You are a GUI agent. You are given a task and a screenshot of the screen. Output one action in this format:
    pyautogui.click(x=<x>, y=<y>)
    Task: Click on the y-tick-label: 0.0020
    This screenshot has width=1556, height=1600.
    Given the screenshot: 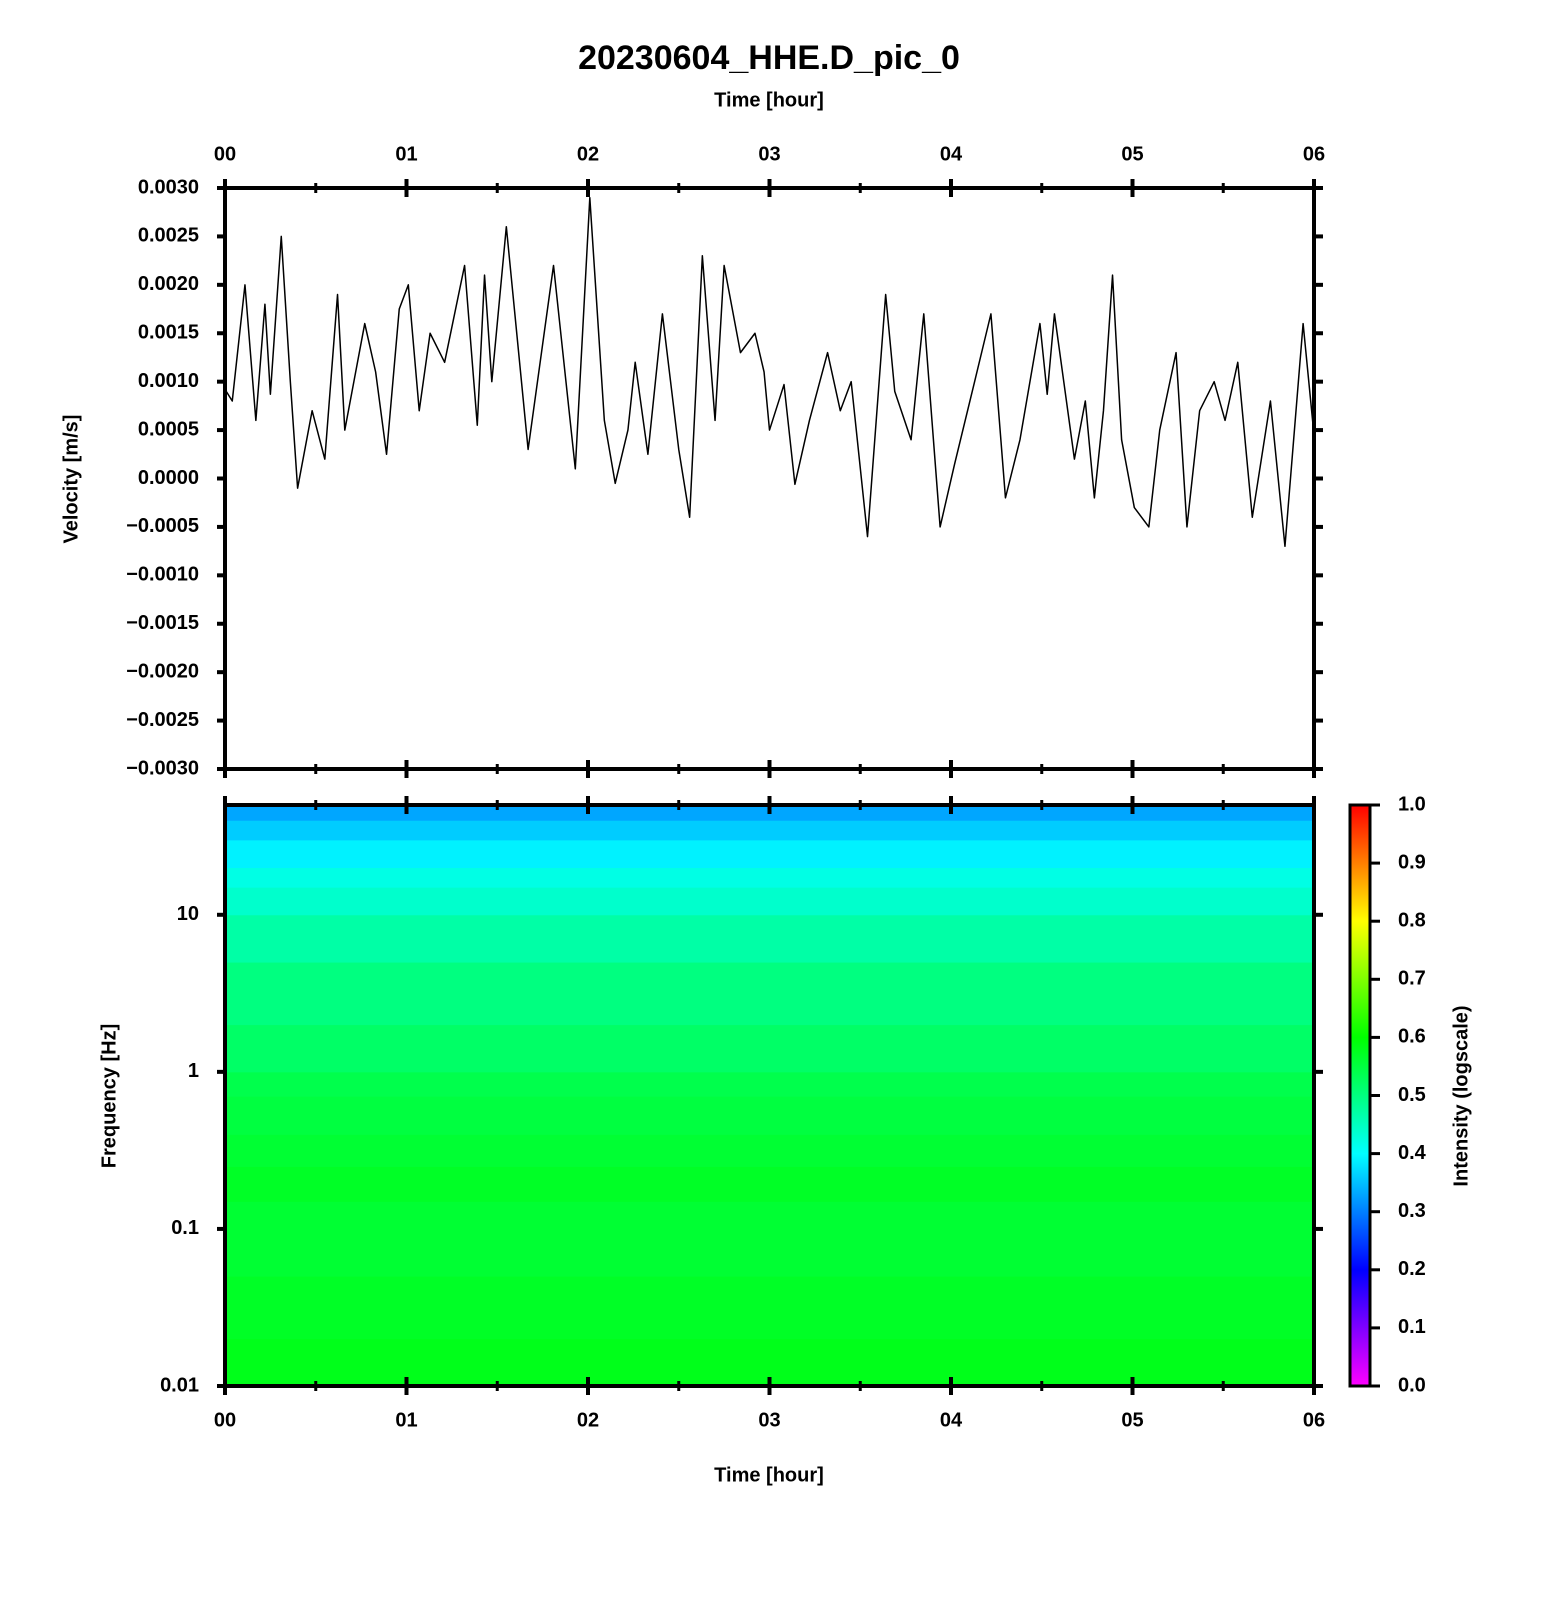 What is the action you would take?
    pyautogui.click(x=168, y=284)
    